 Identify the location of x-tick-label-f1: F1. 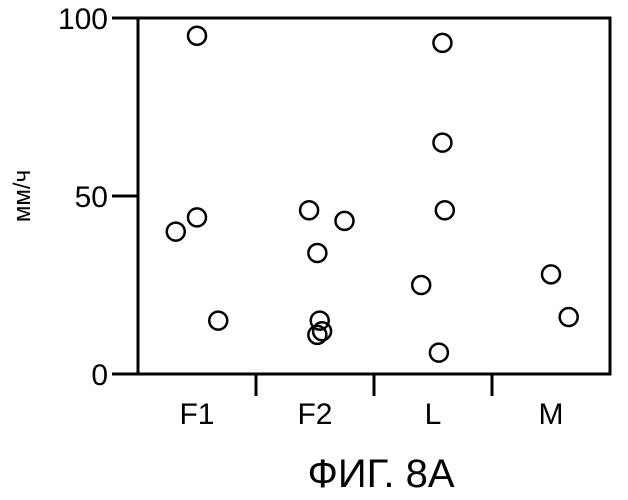
(196, 414).